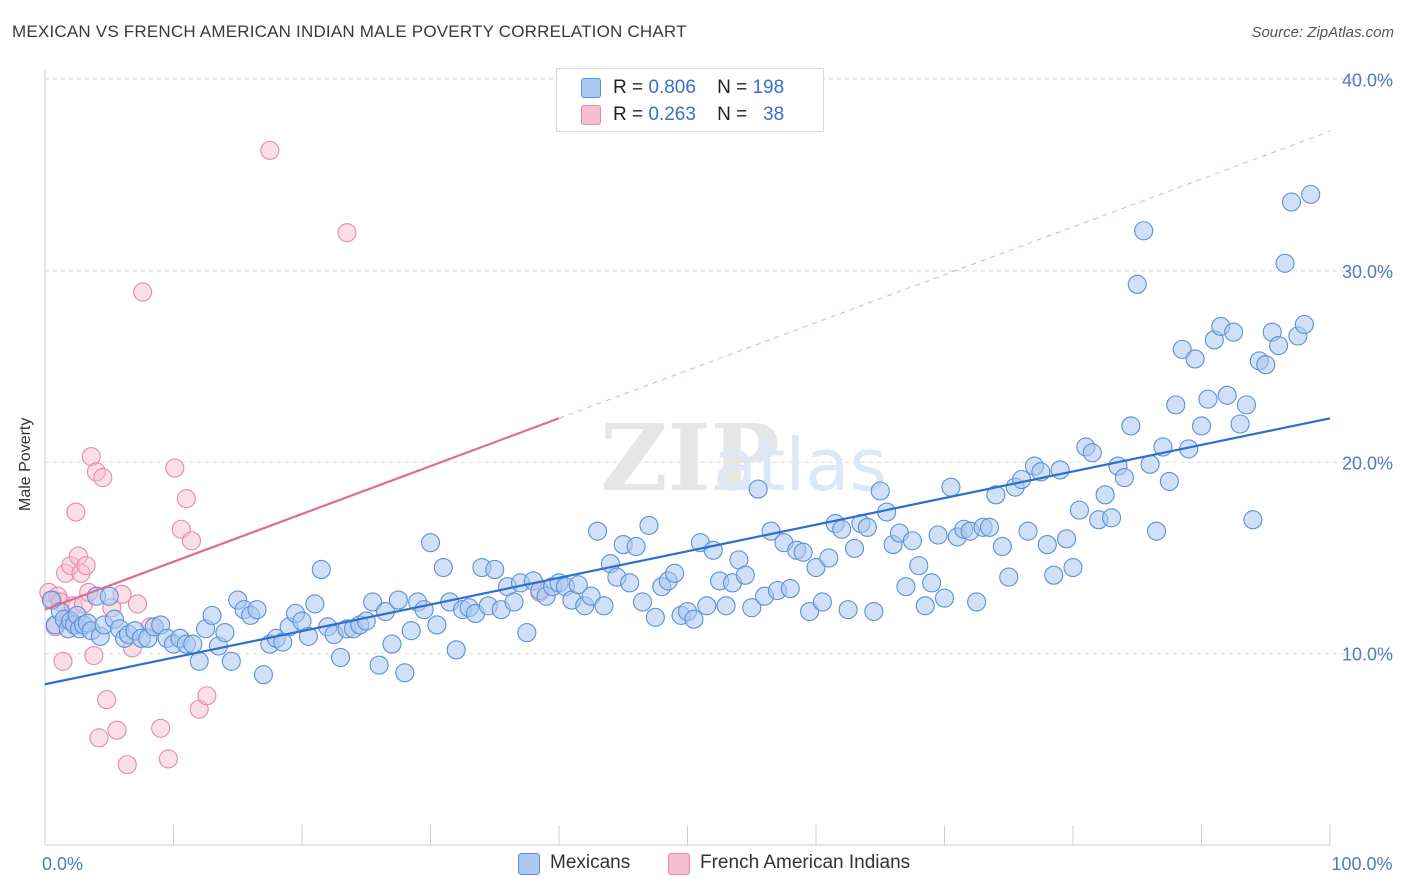 This screenshot has width=1406, height=892. What do you see at coordinates (672, 114) in the screenshot?
I see `legend-r-value: 0.263` at bounding box center [672, 114].